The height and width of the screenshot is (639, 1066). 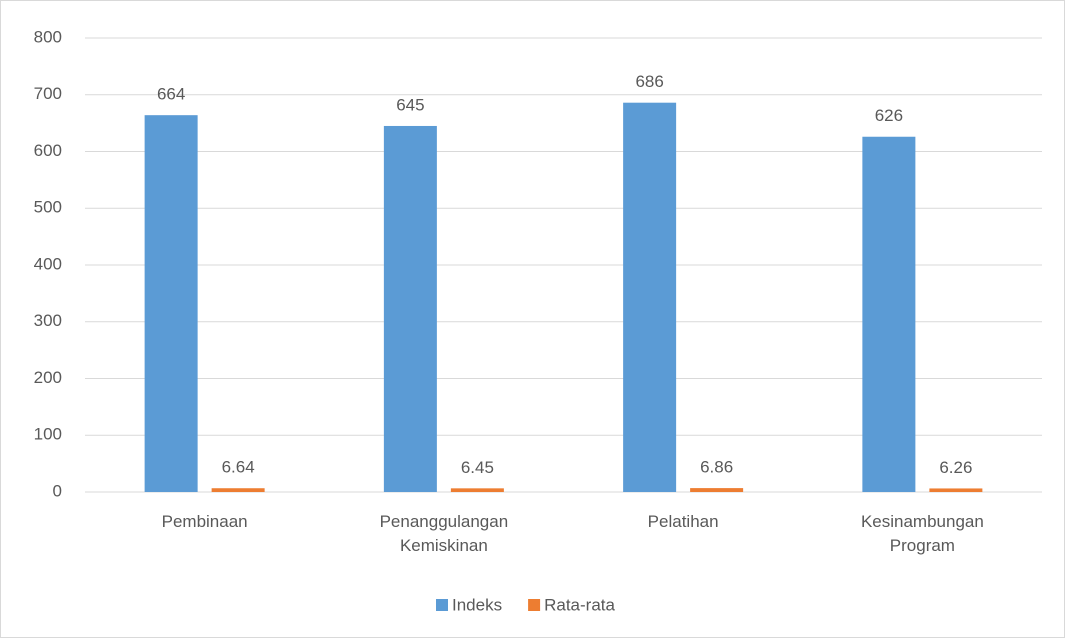 What do you see at coordinates (477, 604) in the screenshot?
I see `legend-label: Indeks` at bounding box center [477, 604].